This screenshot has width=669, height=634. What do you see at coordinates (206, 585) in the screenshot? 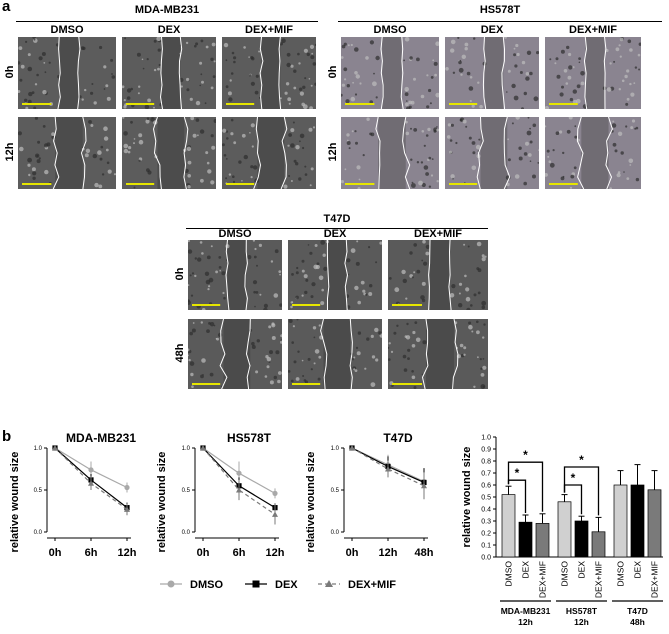
I see `legend-label: DMSO` at bounding box center [206, 585].